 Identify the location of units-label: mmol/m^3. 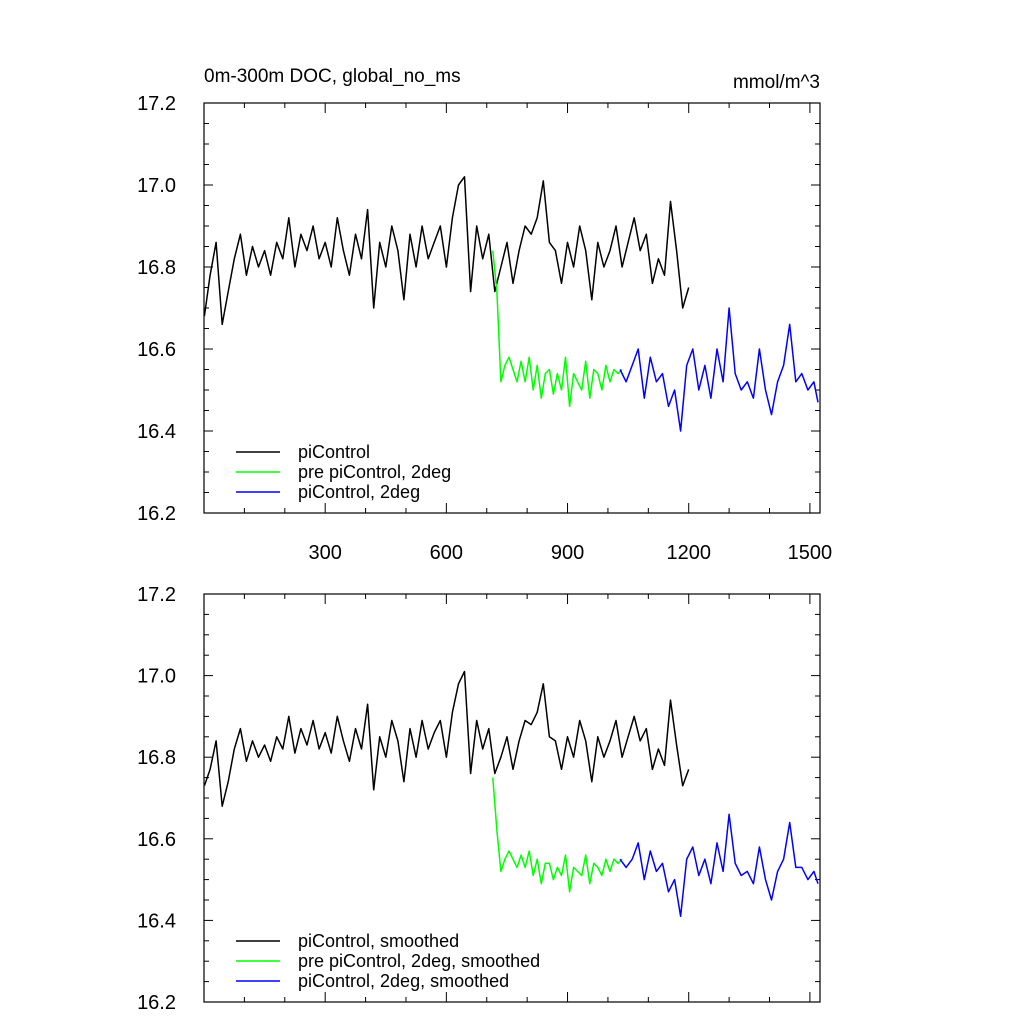
(776, 82).